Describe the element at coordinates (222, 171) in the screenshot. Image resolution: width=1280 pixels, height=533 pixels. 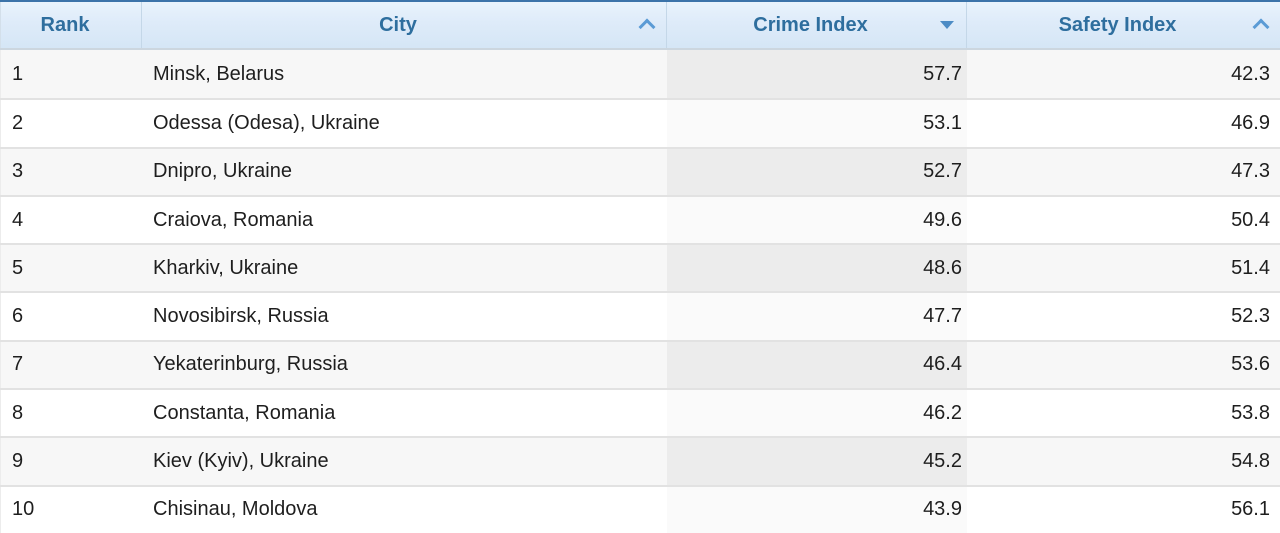
I see `city-cell: Dnipro, Ukraine` at that location.